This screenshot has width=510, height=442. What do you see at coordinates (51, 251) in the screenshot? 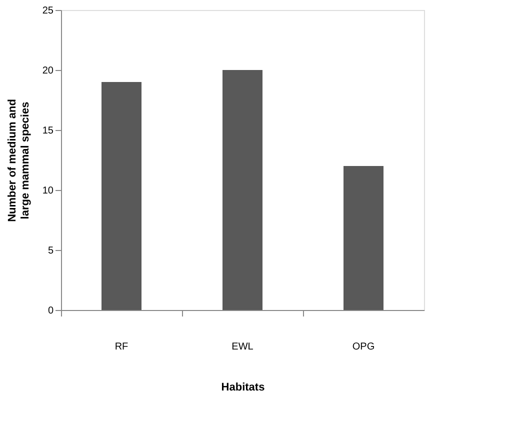
I see `y-tick-label: 5` at bounding box center [51, 251].